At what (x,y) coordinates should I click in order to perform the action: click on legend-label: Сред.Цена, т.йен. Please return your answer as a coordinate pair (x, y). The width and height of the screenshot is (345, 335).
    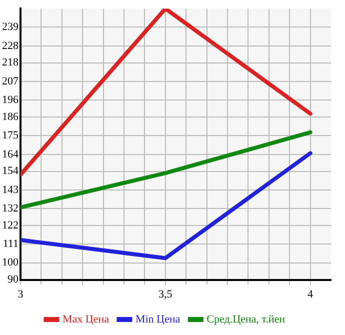
    Looking at the image, I should click on (246, 319).